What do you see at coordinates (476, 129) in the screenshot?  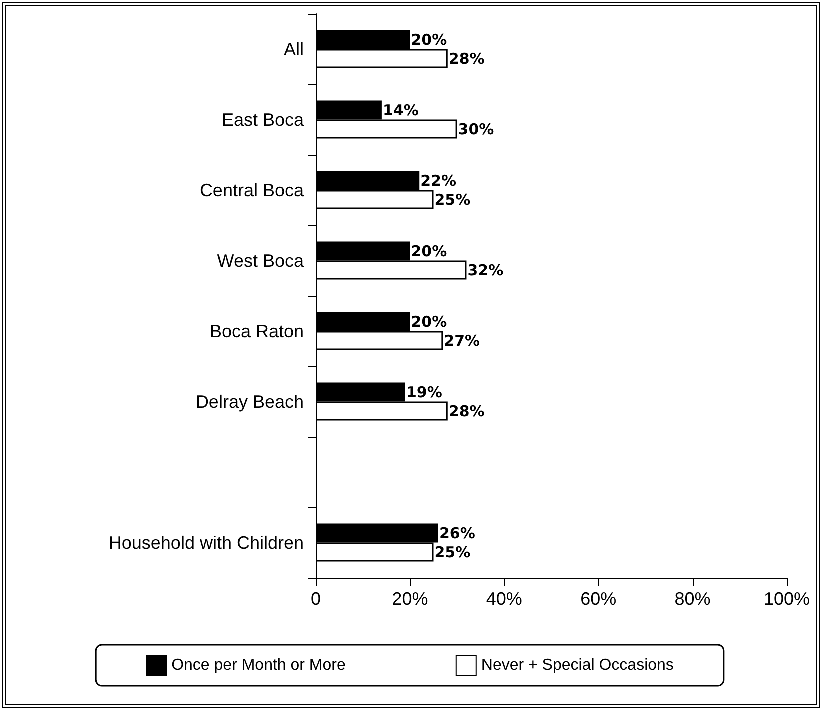 I see `data-label: 30%` at bounding box center [476, 129].